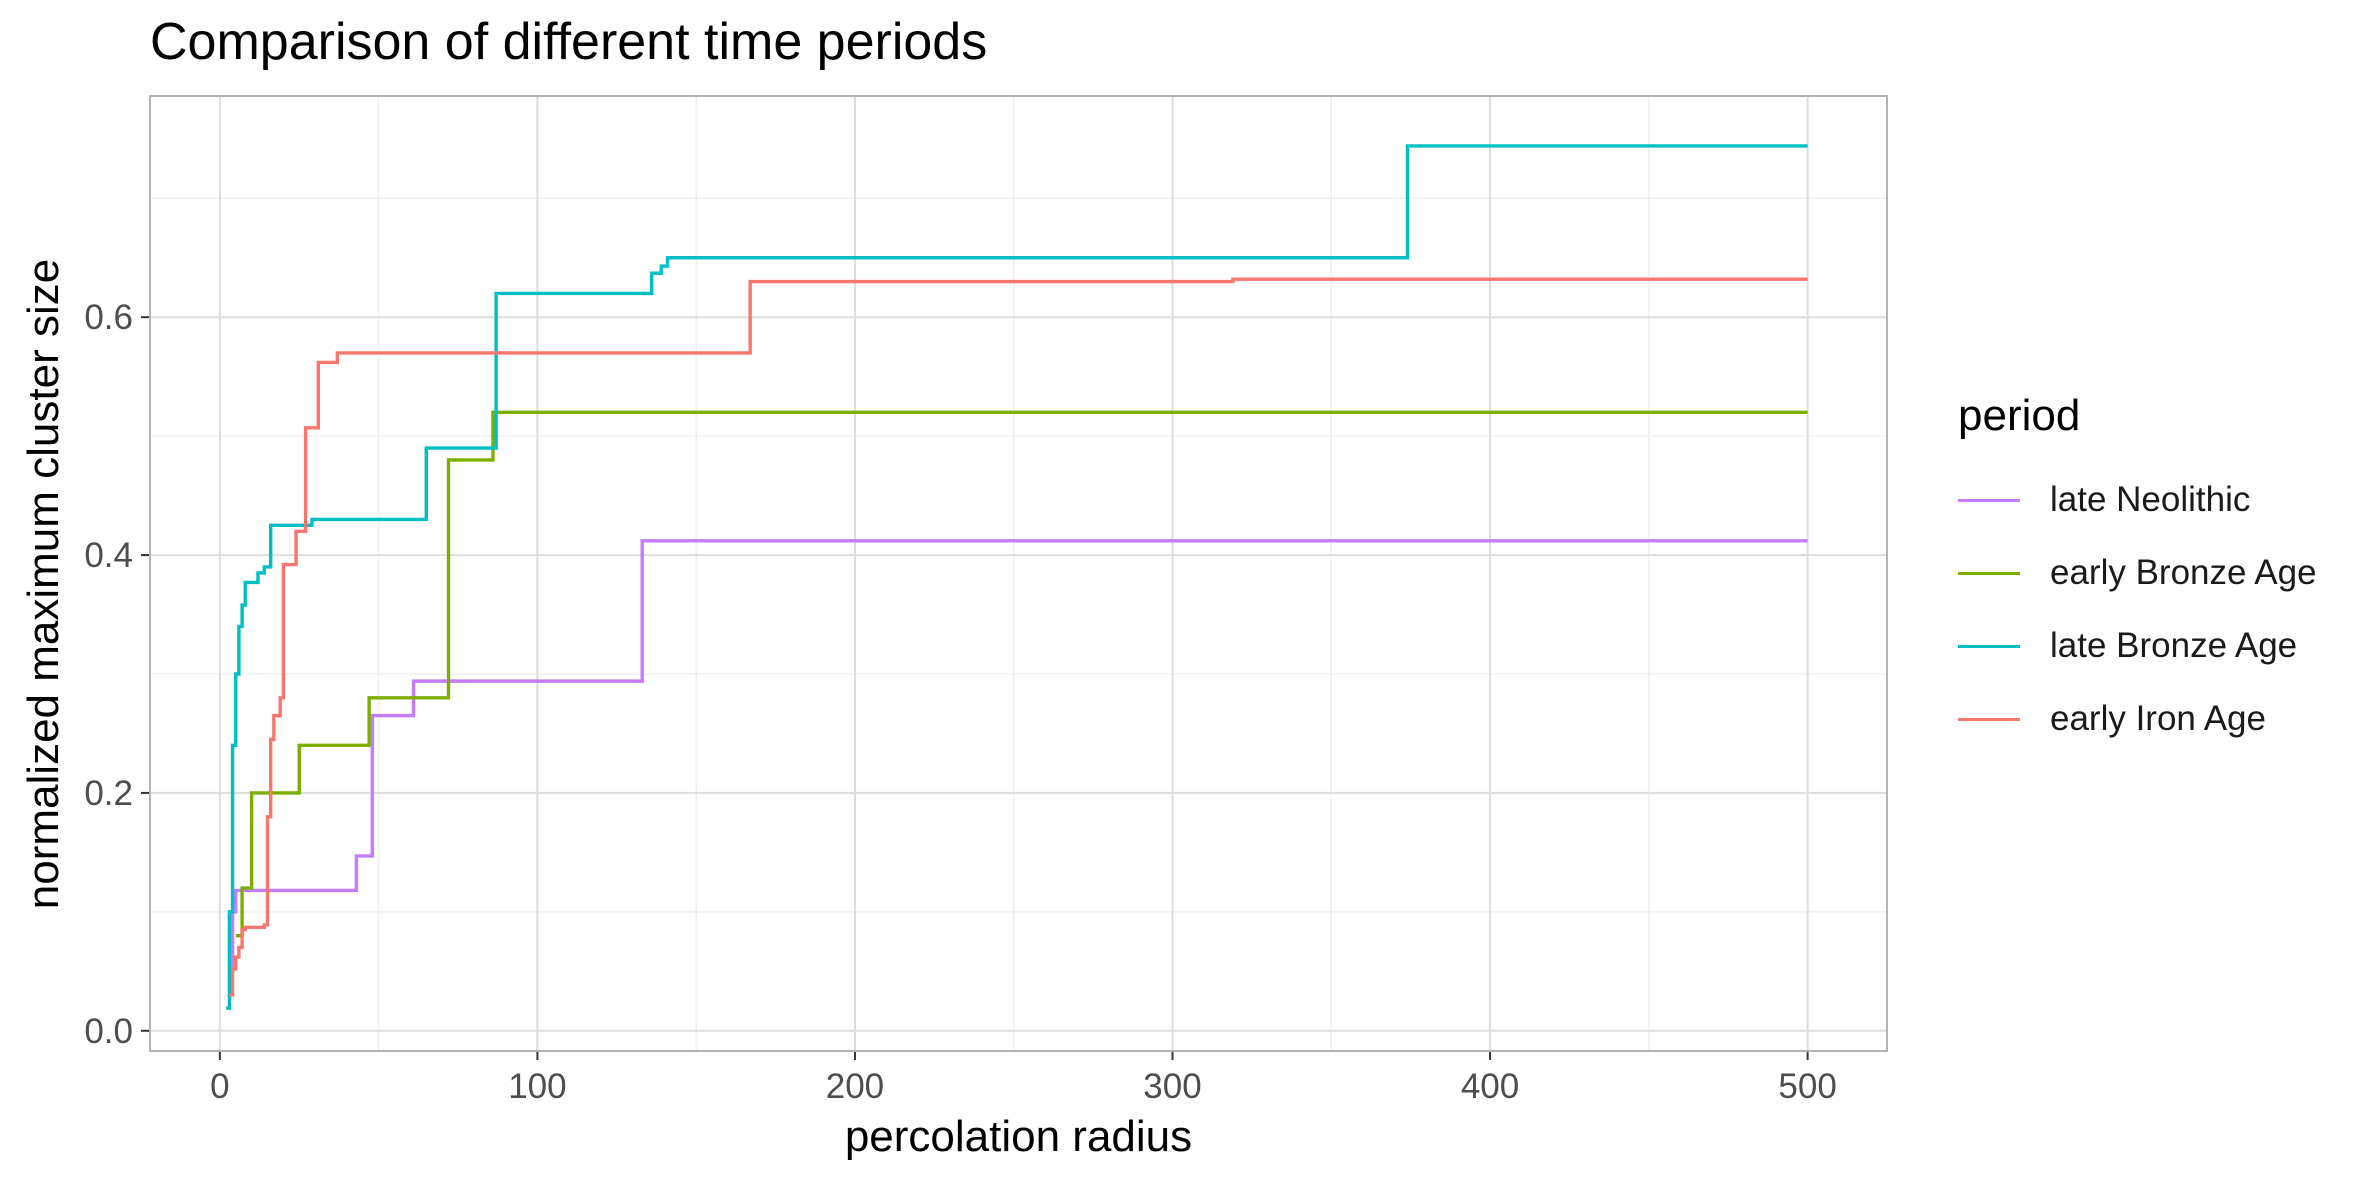  I want to click on legend-label: late Neolithic, so click(2150, 499).